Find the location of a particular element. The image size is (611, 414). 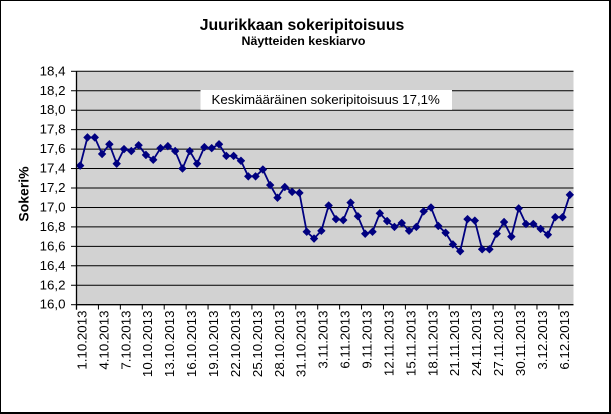

svg-text: 6.11.2013 is located at coordinates (345, 340).